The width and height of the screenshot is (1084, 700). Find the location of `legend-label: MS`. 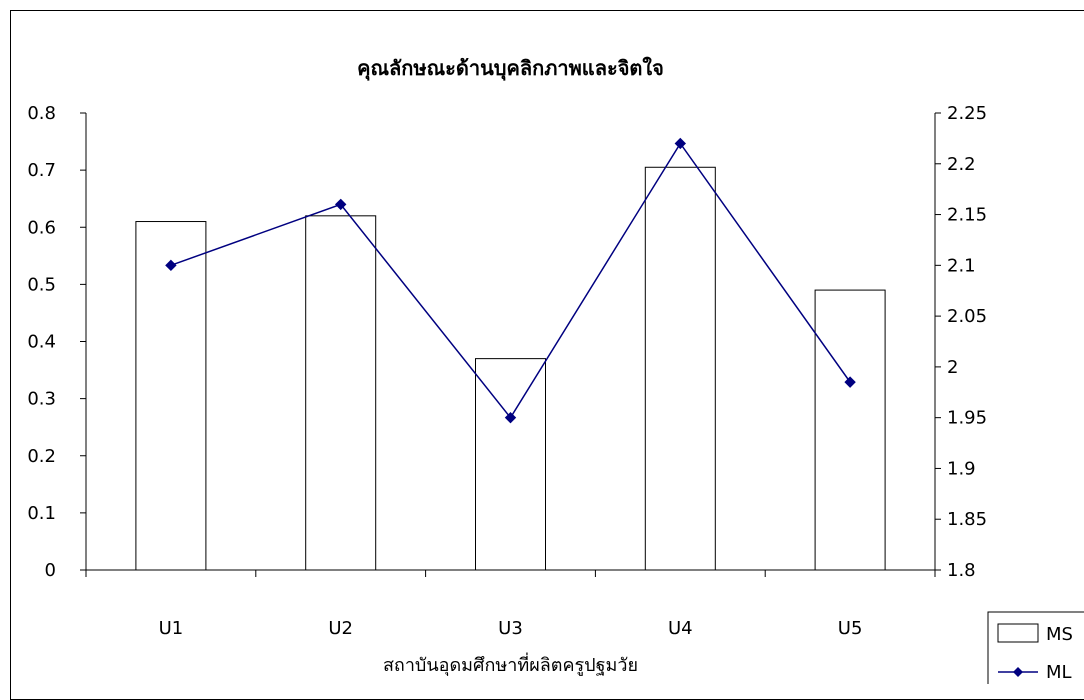

legend-label: MS is located at coordinates (1059, 634).